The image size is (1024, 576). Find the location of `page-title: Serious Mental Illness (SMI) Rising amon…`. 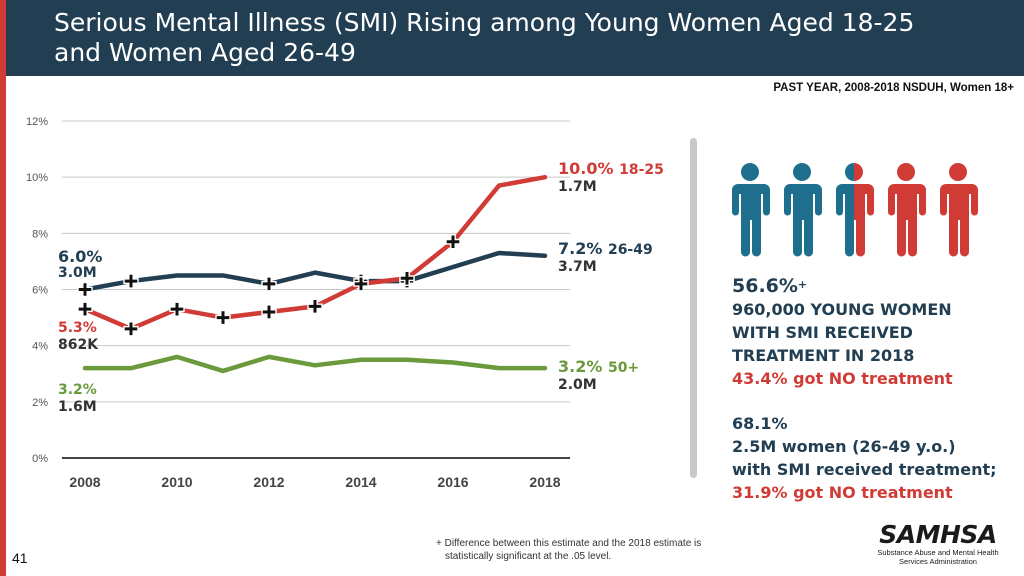

page-title: Serious Mental Illness (SMI) Rising amon… is located at coordinates (514, 38).